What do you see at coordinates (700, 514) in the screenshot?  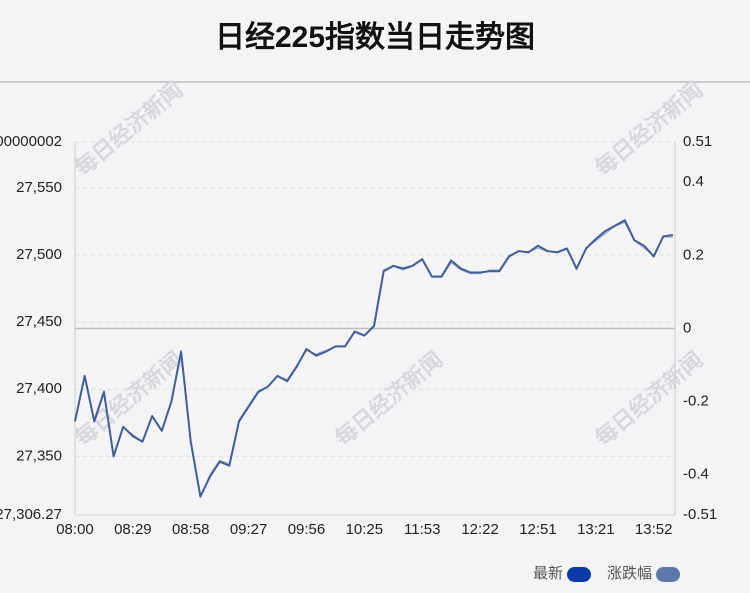 I see `y2-tick-label: -0.51` at bounding box center [700, 514].